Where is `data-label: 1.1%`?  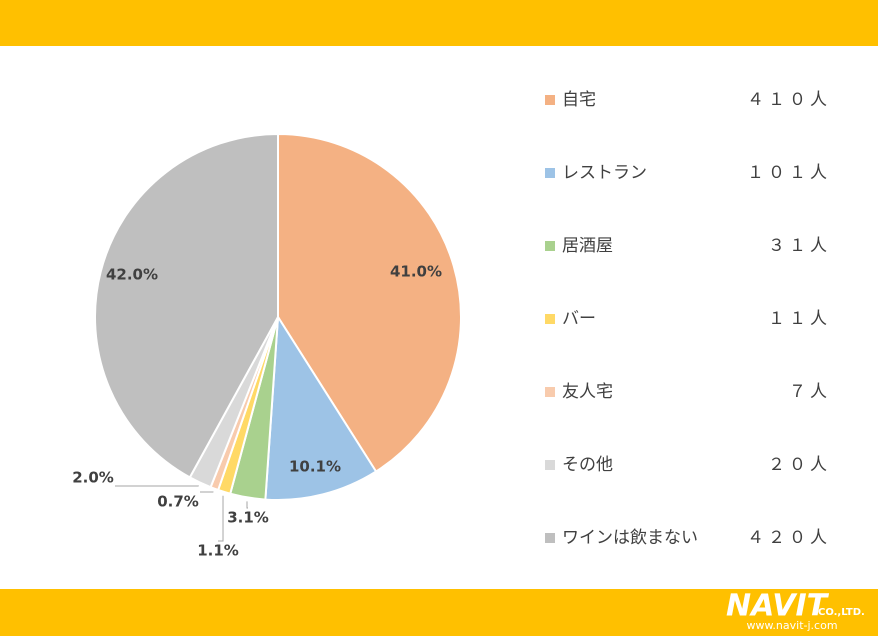 data-label: 1.1% is located at coordinates (218, 551).